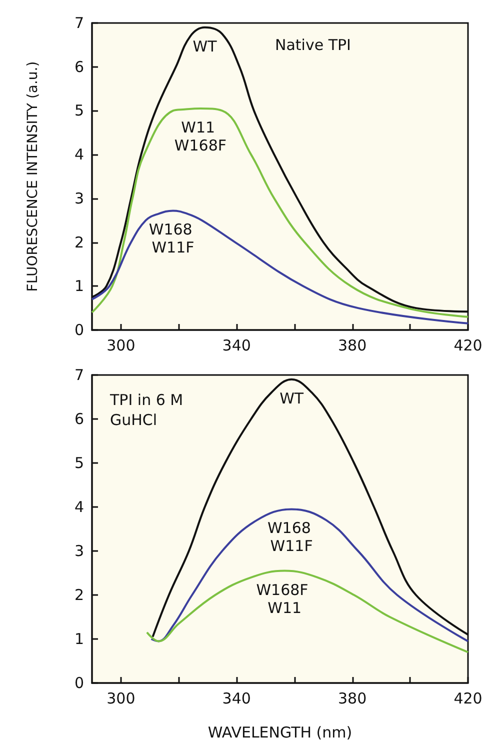 The width and height of the screenshot is (489, 753). What do you see at coordinates (313, 45) in the screenshot?
I see `text: Native TPI` at bounding box center [313, 45].